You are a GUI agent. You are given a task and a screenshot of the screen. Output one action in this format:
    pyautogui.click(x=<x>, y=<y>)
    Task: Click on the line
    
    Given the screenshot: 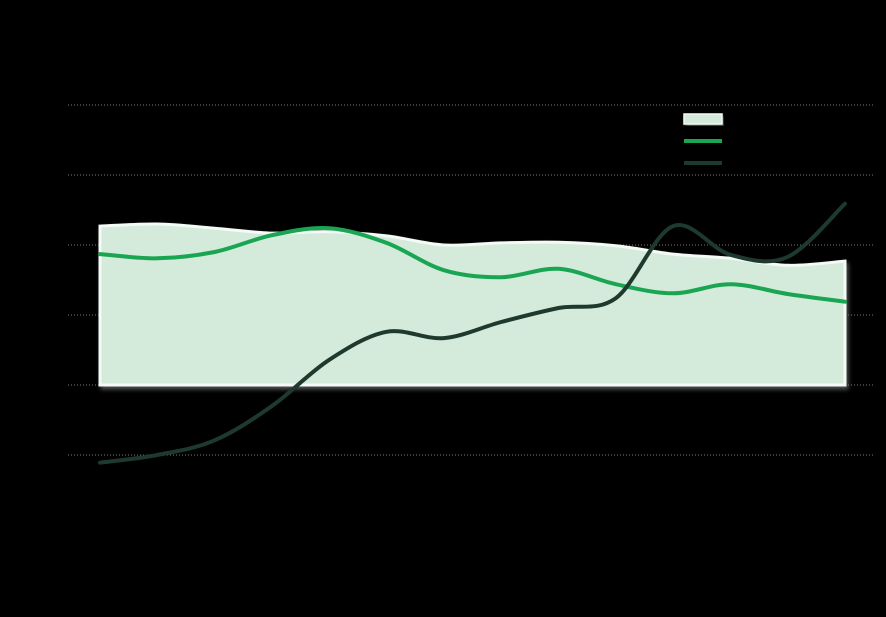 What is the action you would take?
    pyautogui.click(x=472, y=264)
    